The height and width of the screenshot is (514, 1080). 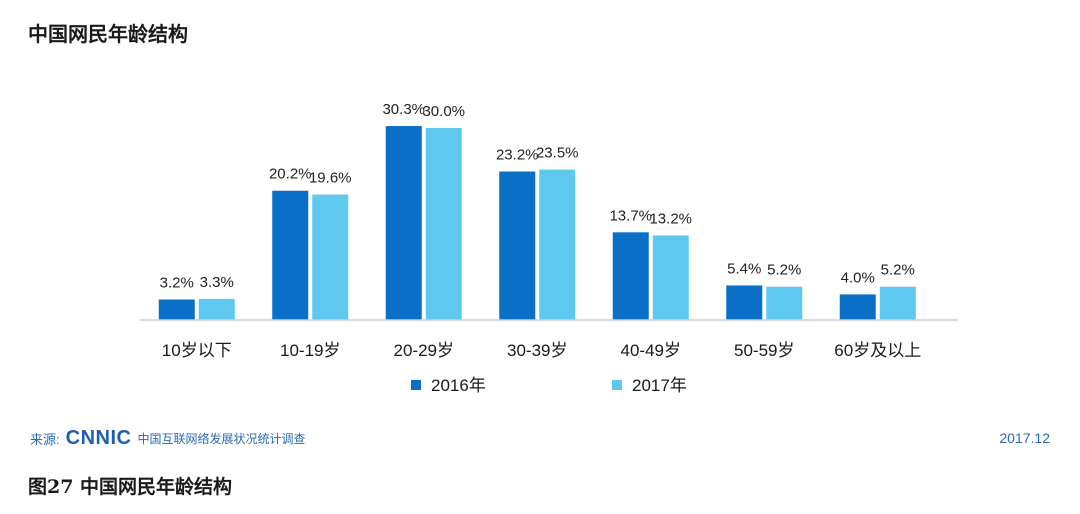 What do you see at coordinates (784, 303) in the screenshot?
I see `bar-2017年-50-59岁` at bounding box center [784, 303].